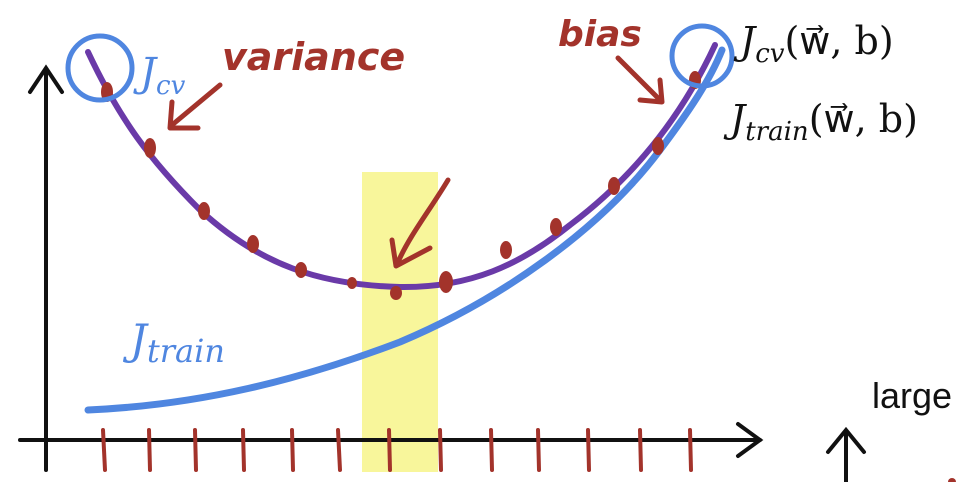 Image resolution: width=962 pixels, height=482 pixels. What do you see at coordinates (846, 454) in the screenshot?
I see `up-arrow-icon` at bounding box center [846, 454].